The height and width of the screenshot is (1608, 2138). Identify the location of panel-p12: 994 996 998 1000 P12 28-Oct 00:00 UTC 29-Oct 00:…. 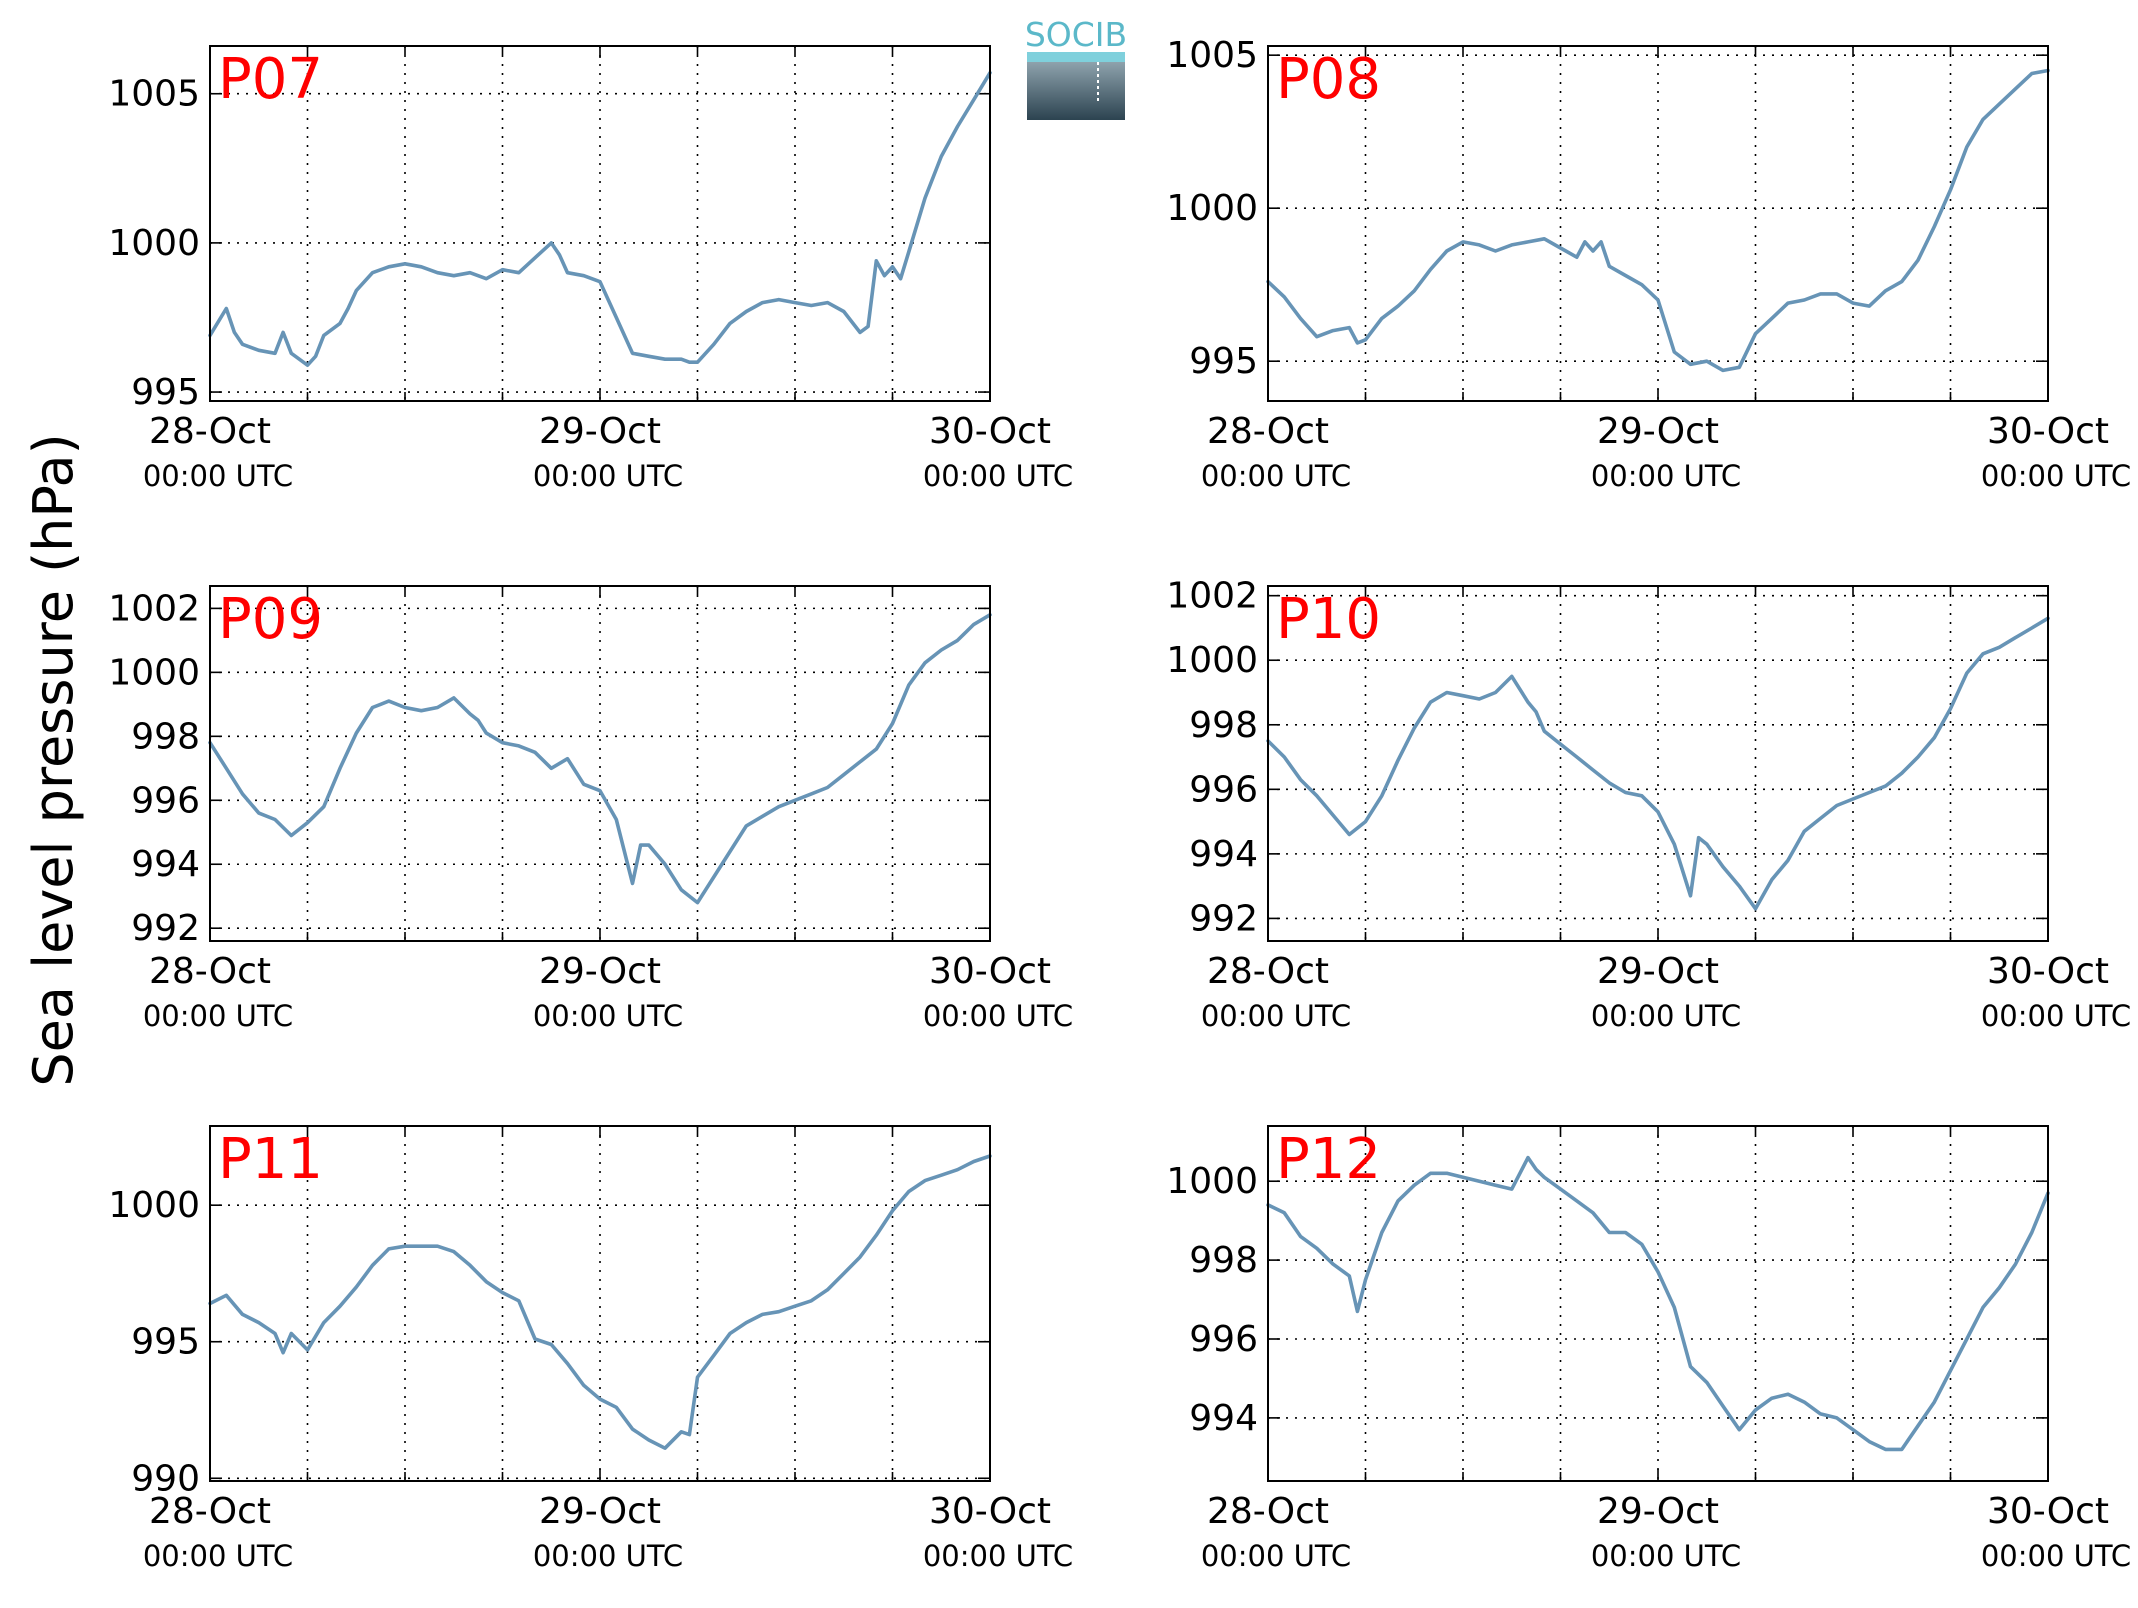
(1648, 1349).